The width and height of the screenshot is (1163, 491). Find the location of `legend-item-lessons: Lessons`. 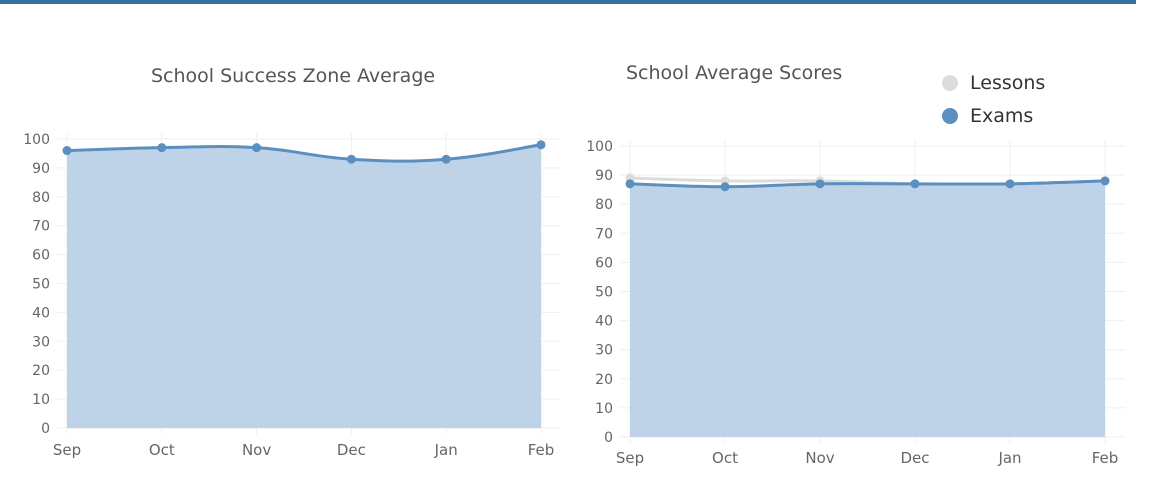

legend-item-lessons: Lessons is located at coordinates (993, 82).